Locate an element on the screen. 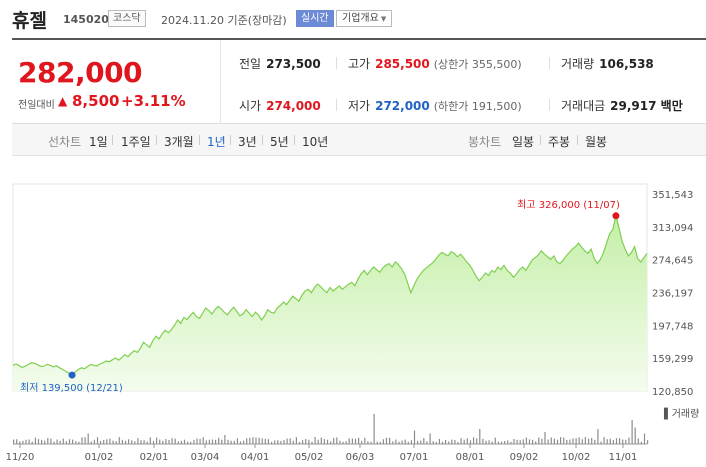 Image resolution: width=706 pixels, height=467 pixels. low-annotation: 최저 139,500 (12/21) is located at coordinates (71, 388).